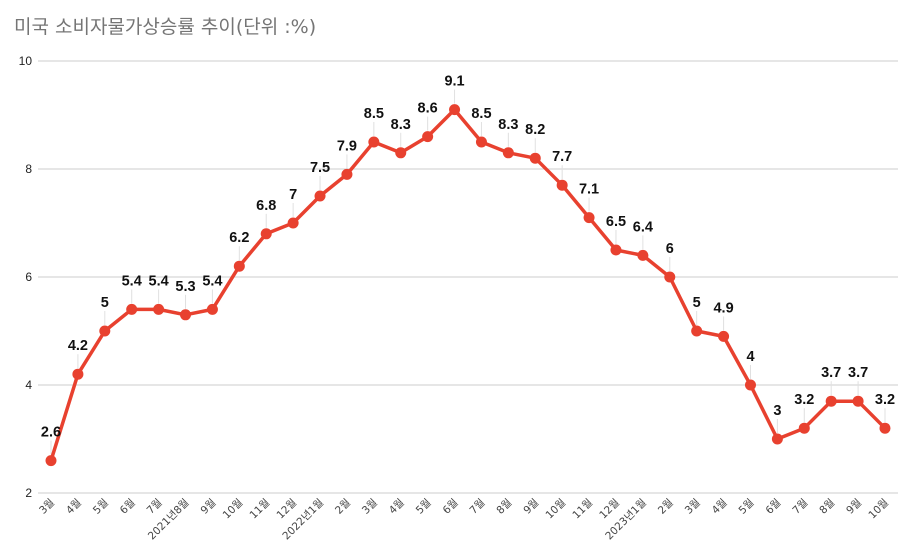  I want to click on chart-title: 미국 소비자물가상승률 추이(단위 :%), so click(165, 27).